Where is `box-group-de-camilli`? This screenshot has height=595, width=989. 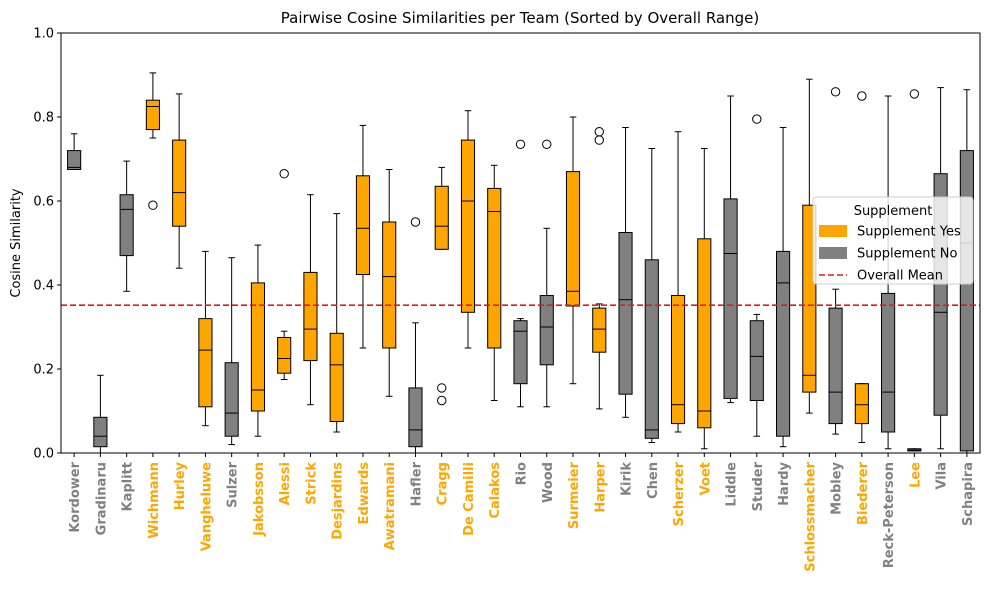
box-group-de-camilli is located at coordinates (468, 229).